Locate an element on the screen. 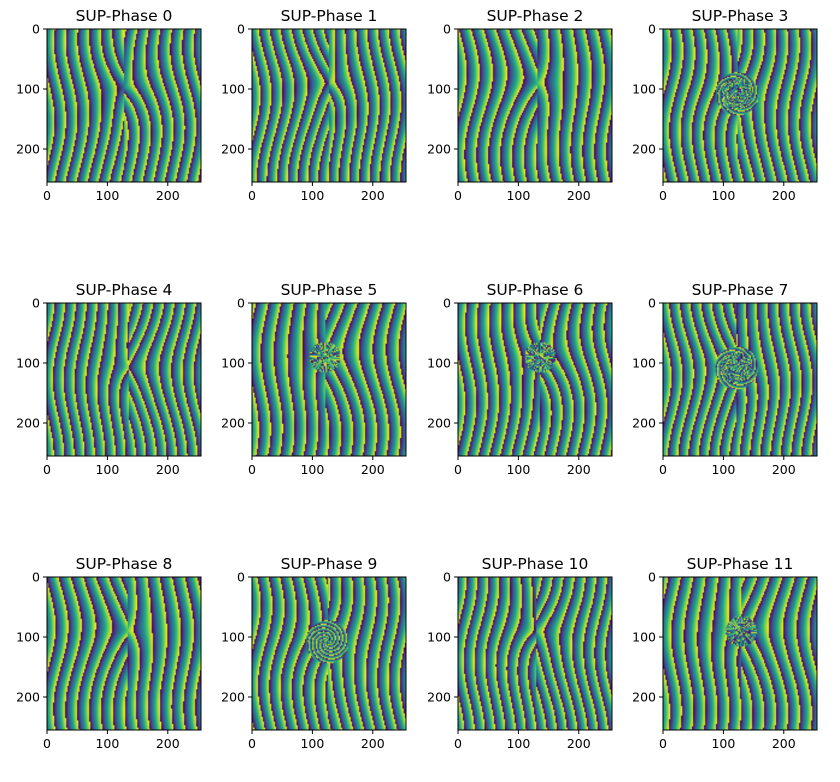 The height and width of the screenshot is (782, 840). panel-7: SUP-Phase 7 0 100 200 0 100 200 is located at coordinates (725, 379).